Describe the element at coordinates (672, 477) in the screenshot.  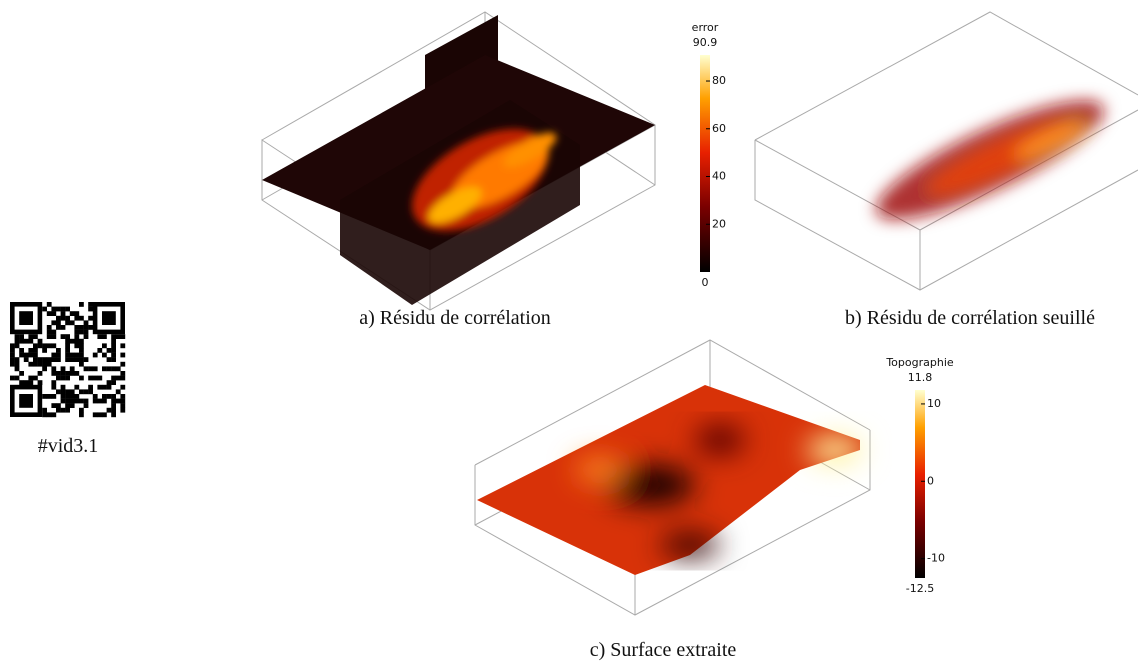
I see `panel-c-render` at that location.